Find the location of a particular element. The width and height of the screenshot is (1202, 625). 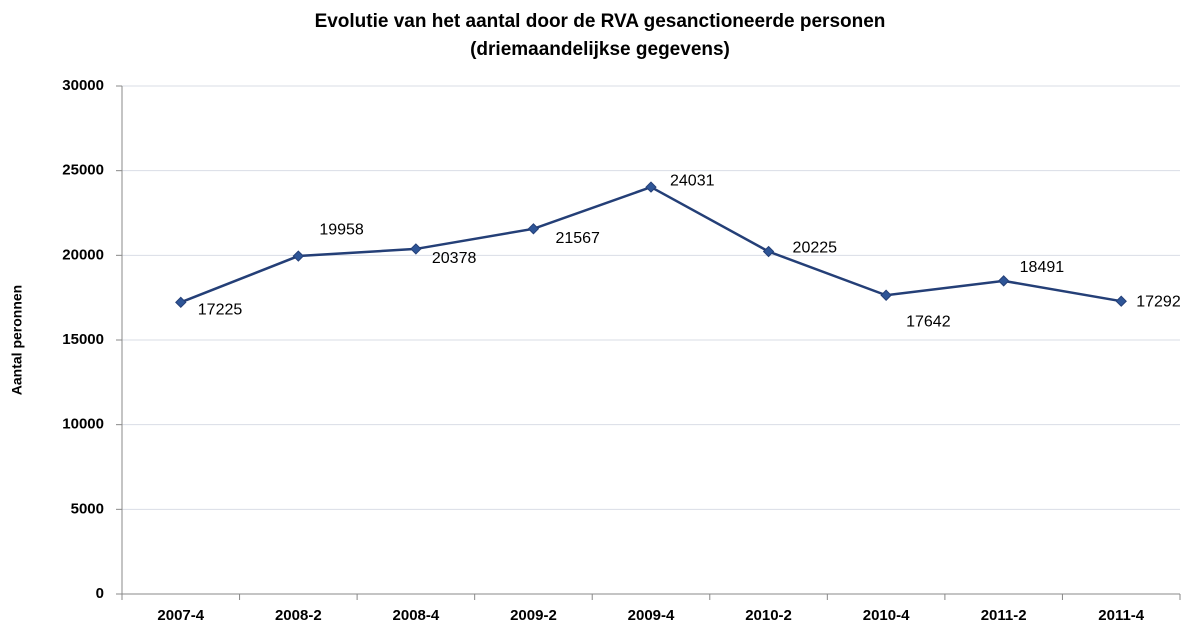

data-label: 24031 is located at coordinates (692, 180).